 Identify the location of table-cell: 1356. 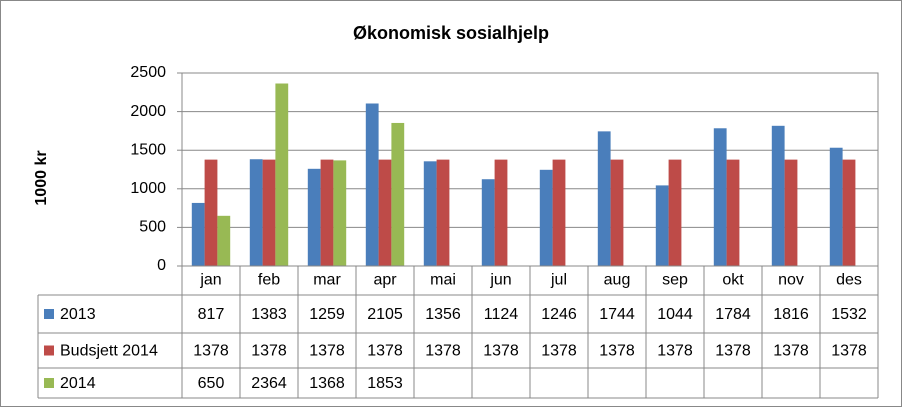
(443, 314).